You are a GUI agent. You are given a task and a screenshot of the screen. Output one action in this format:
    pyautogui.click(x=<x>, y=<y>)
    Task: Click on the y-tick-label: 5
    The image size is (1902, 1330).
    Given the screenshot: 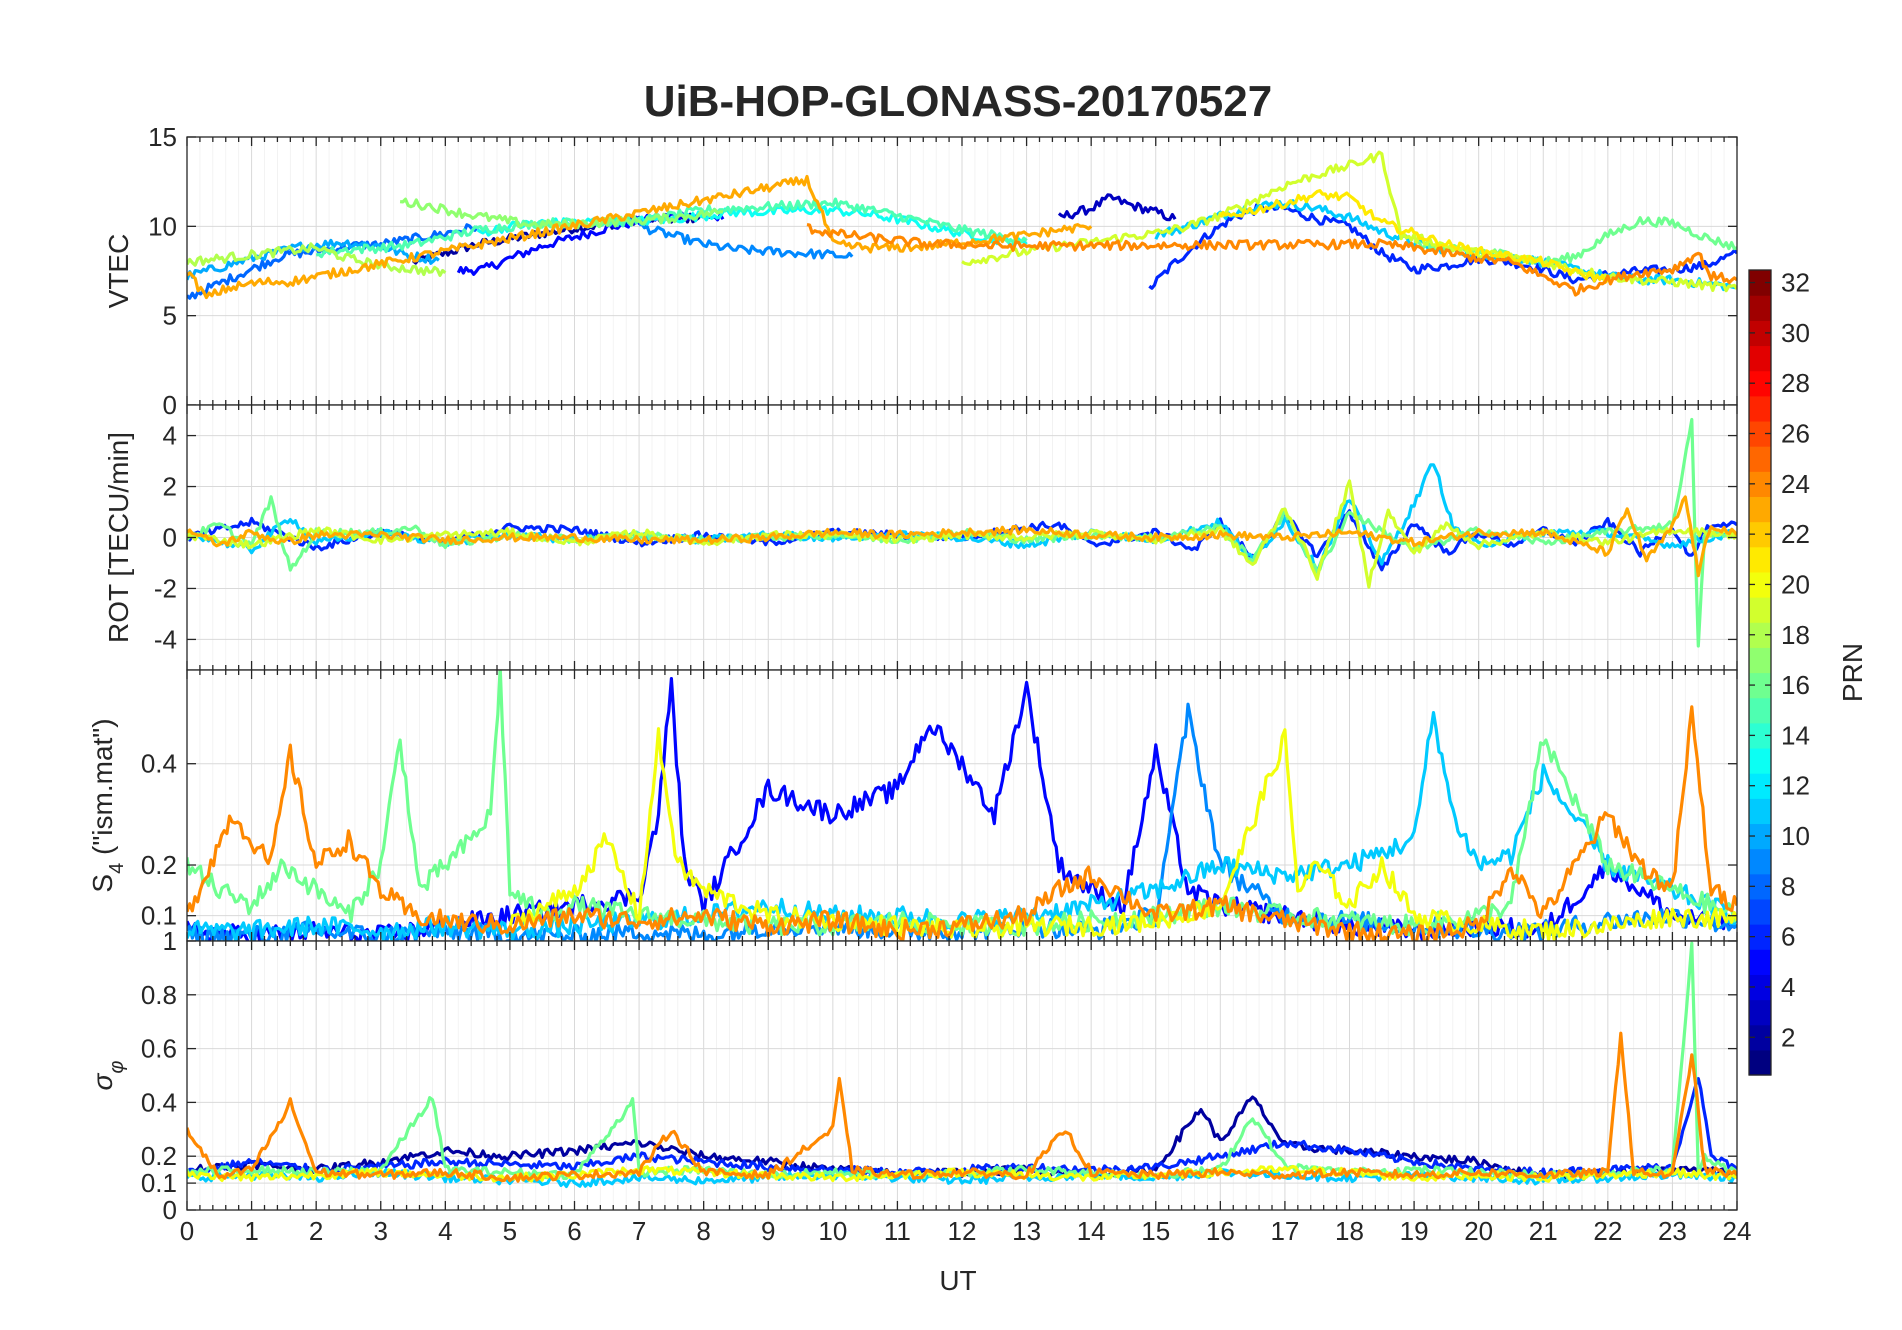 What is the action you would take?
    pyautogui.click(x=170, y=316)
    